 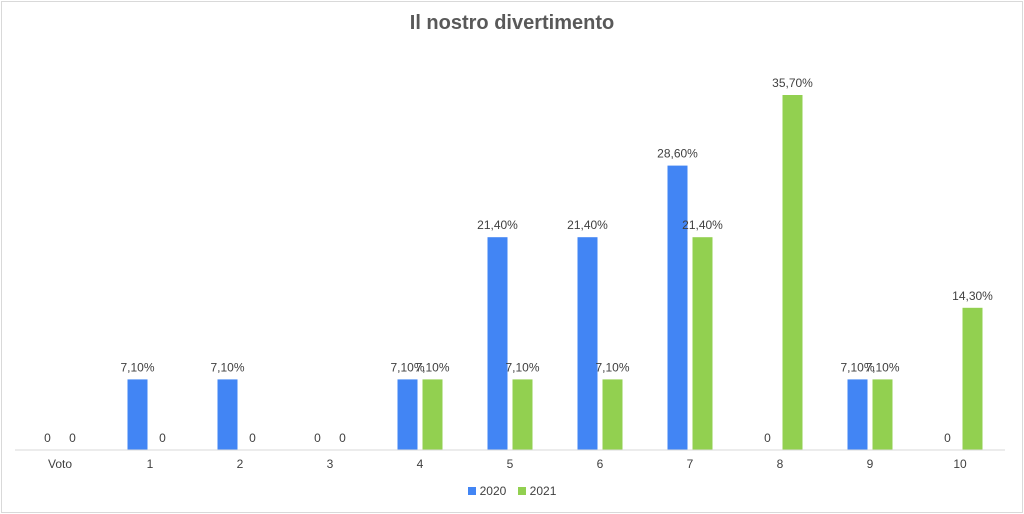 I want to click on data-label-2020-3: 0, so click(x=317, y=438).